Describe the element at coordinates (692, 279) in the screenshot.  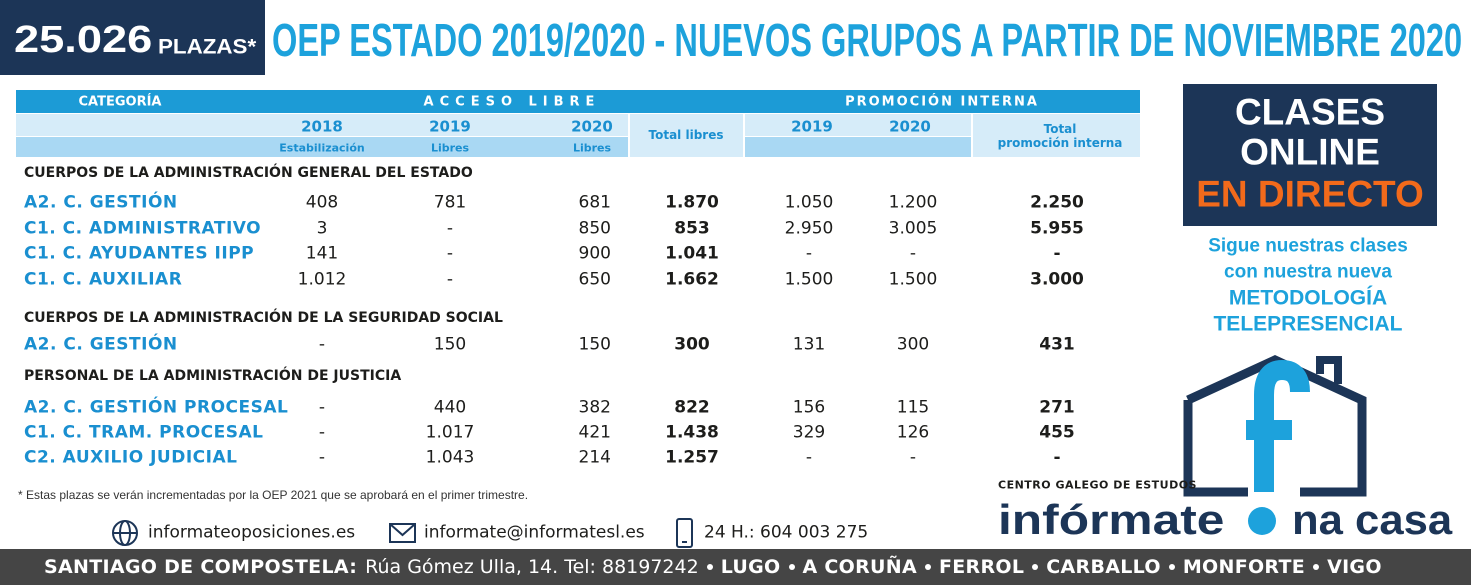
I see `cell: 1.662` at that location.